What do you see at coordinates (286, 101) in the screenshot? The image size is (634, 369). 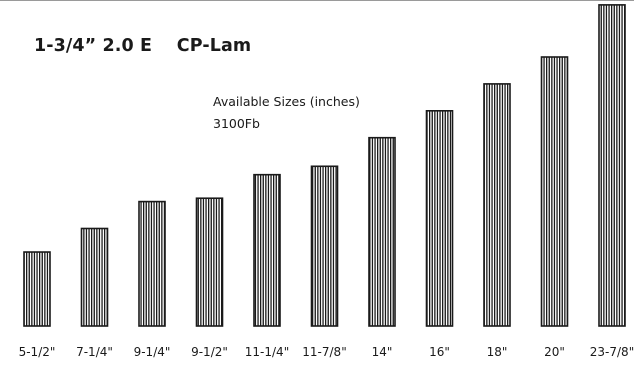 I see `chart-subtitle: Available Sizes (inches)` at bounding box center [286, 101].